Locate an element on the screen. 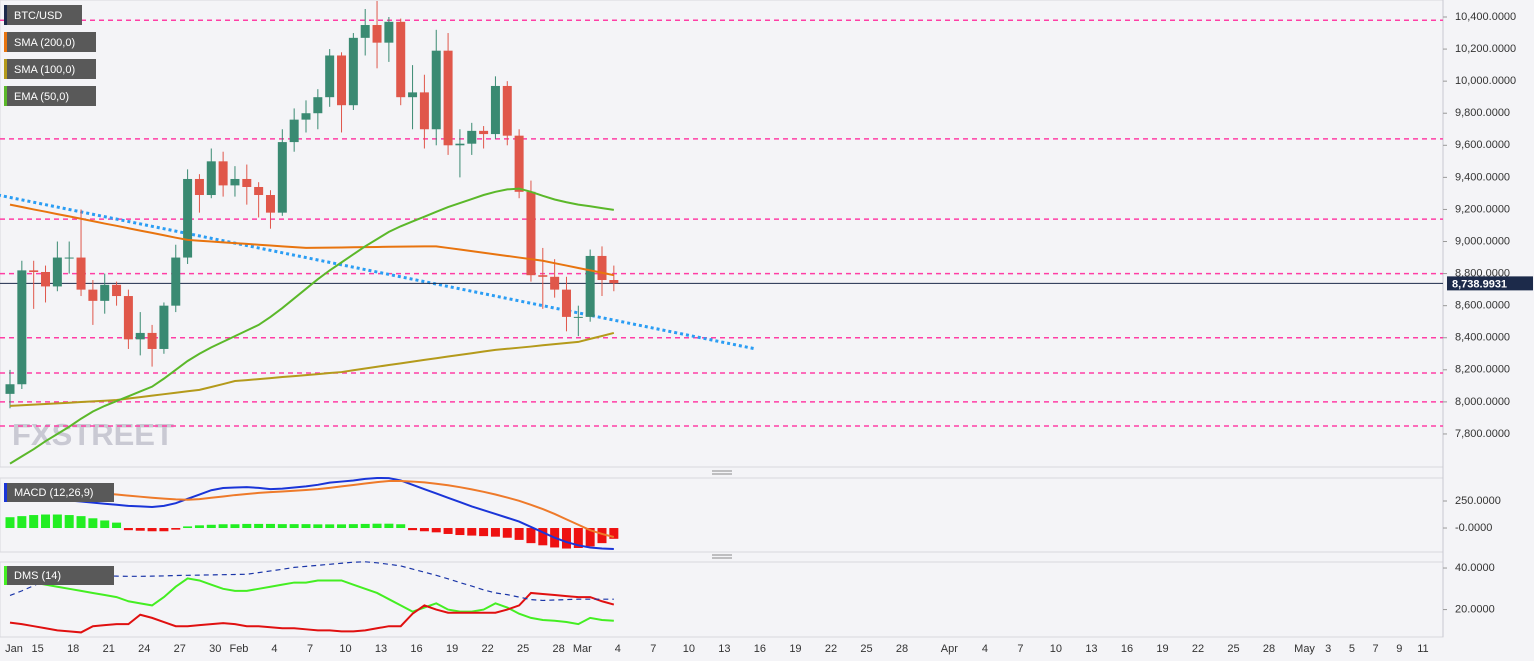 This screenshot has height=661, width=1534. x-tick-label: 30 is located at coordinates (215, 649).